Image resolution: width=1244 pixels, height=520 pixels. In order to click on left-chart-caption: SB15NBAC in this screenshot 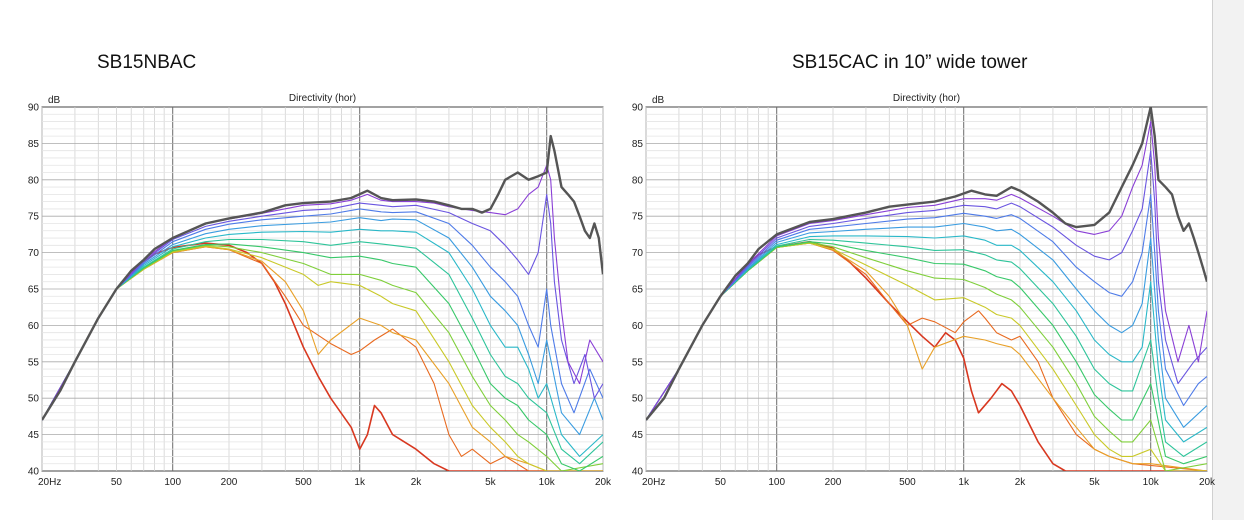, I will do `click(147, 62)`.